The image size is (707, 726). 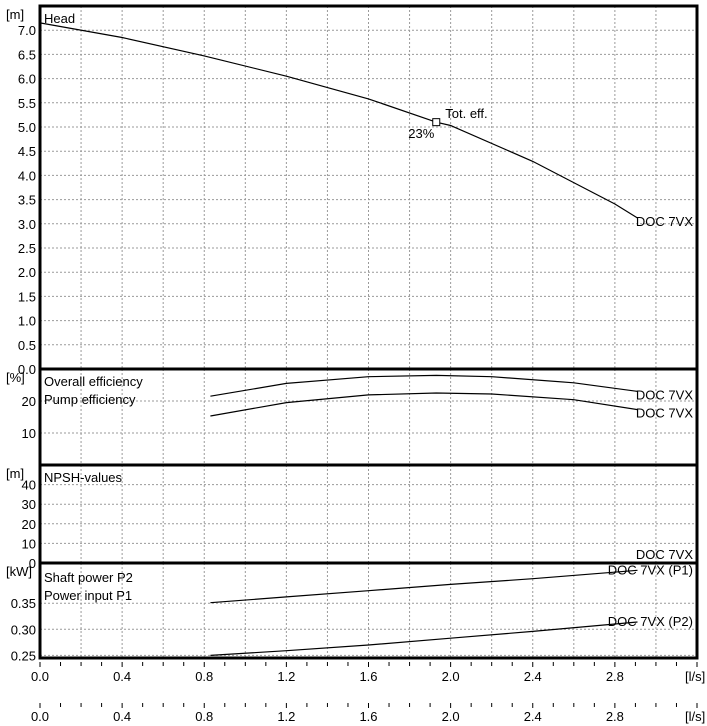 What do you see at coordinates (88, 595) in the screenshot?
I see `panel-label: Power input P1` at bounding box center [88, 595].